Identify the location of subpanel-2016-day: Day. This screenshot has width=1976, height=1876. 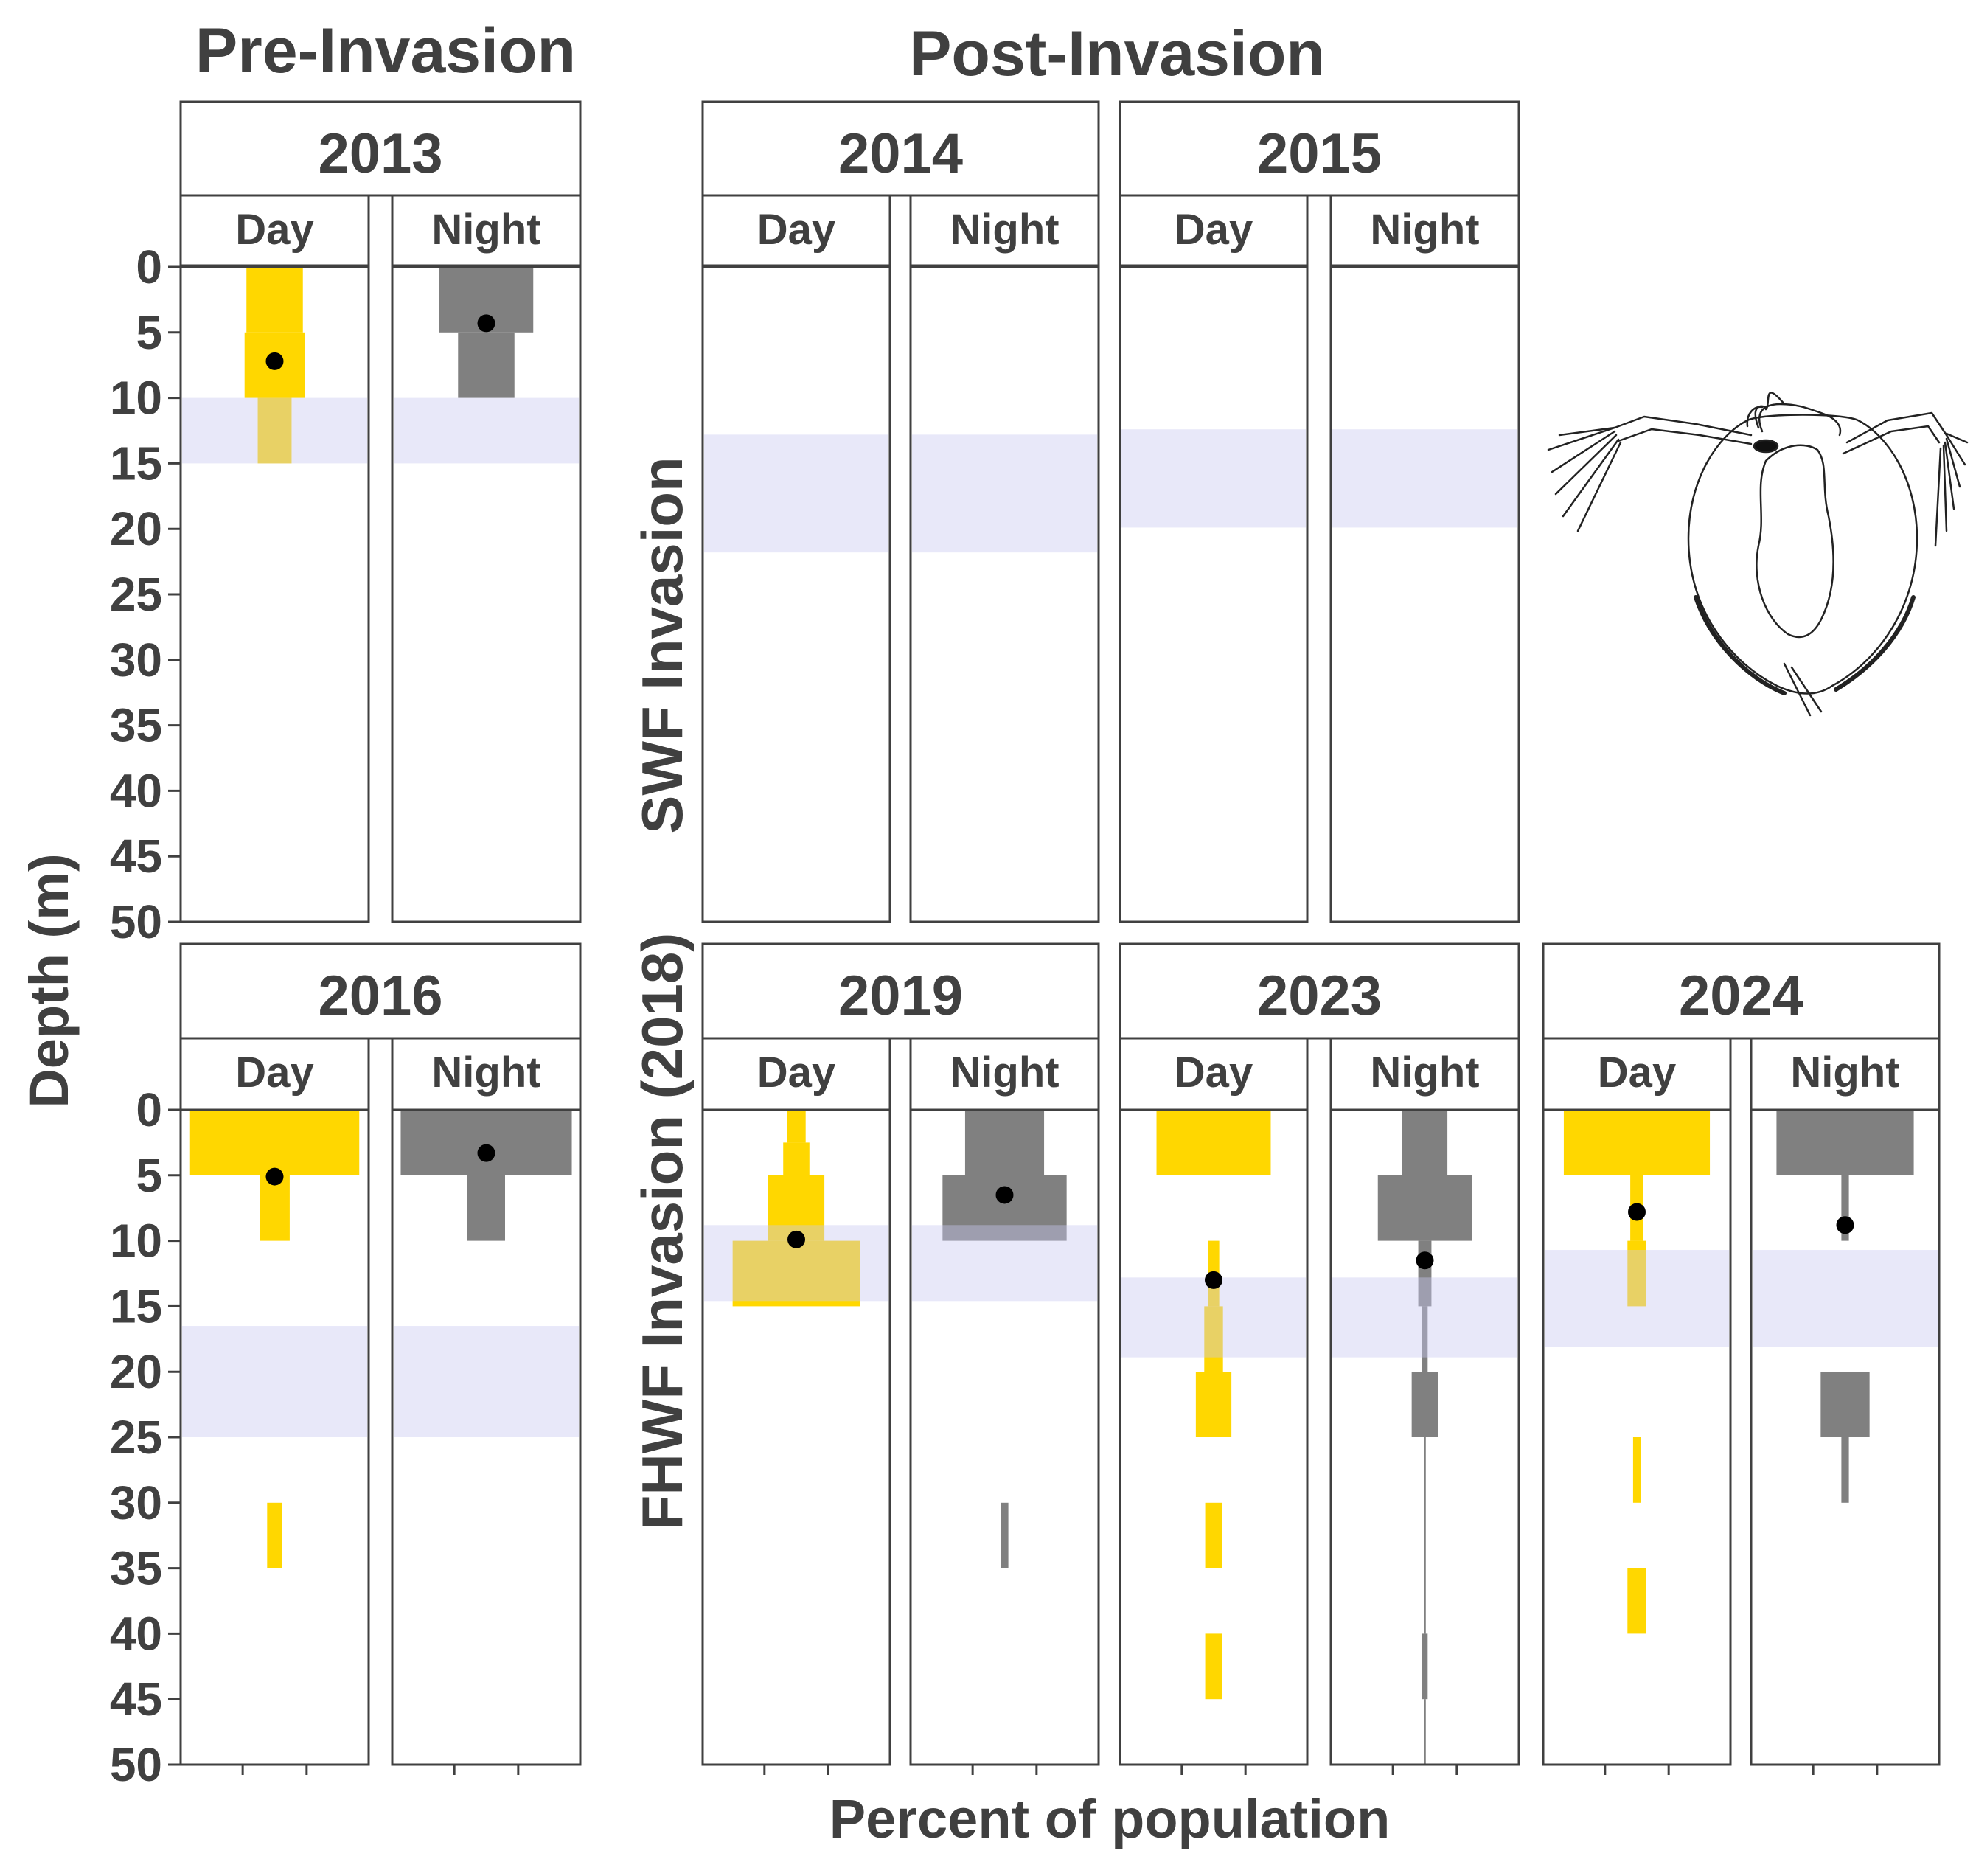
(274, 1406).